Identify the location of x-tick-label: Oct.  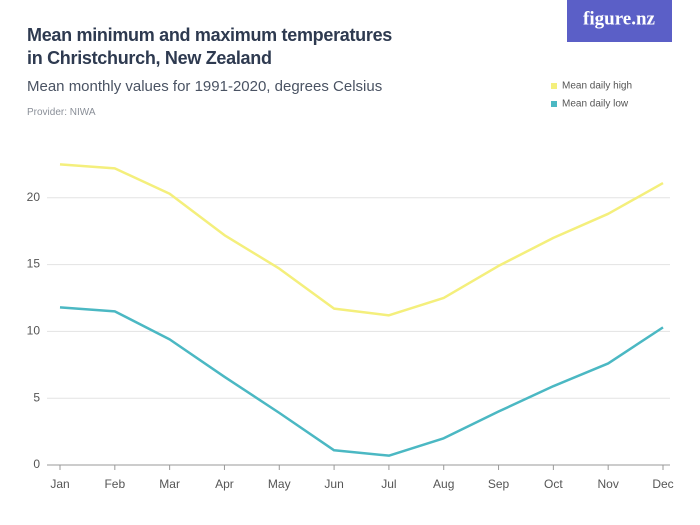
(553, 484).